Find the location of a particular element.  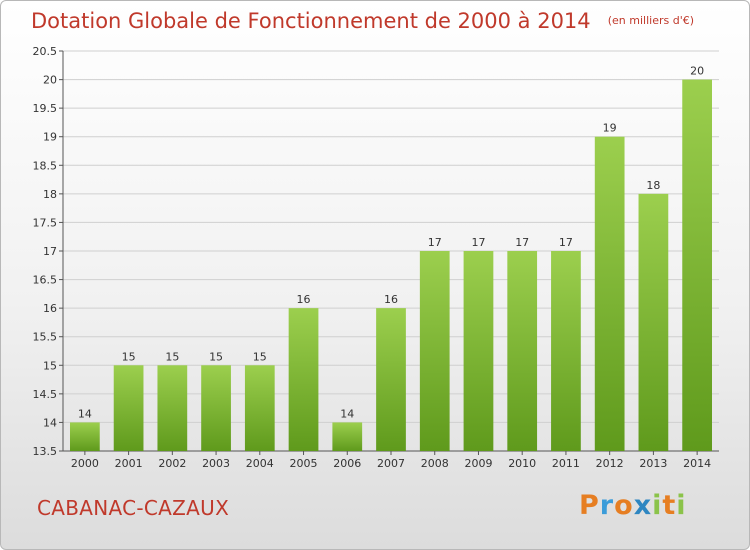

logo-letter: x is located at coordinates (643, 505).